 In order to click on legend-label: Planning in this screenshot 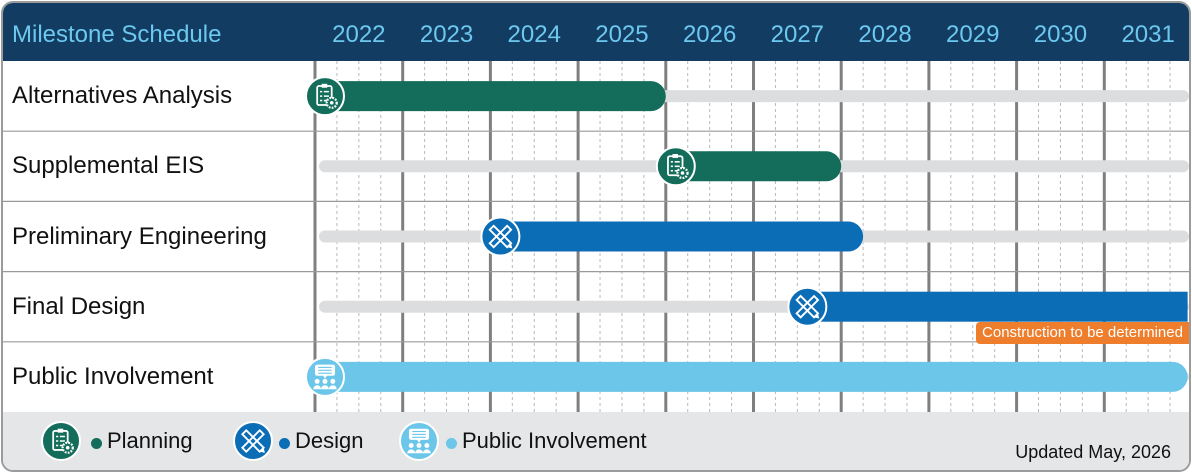, I will do `click(150, 440)`.